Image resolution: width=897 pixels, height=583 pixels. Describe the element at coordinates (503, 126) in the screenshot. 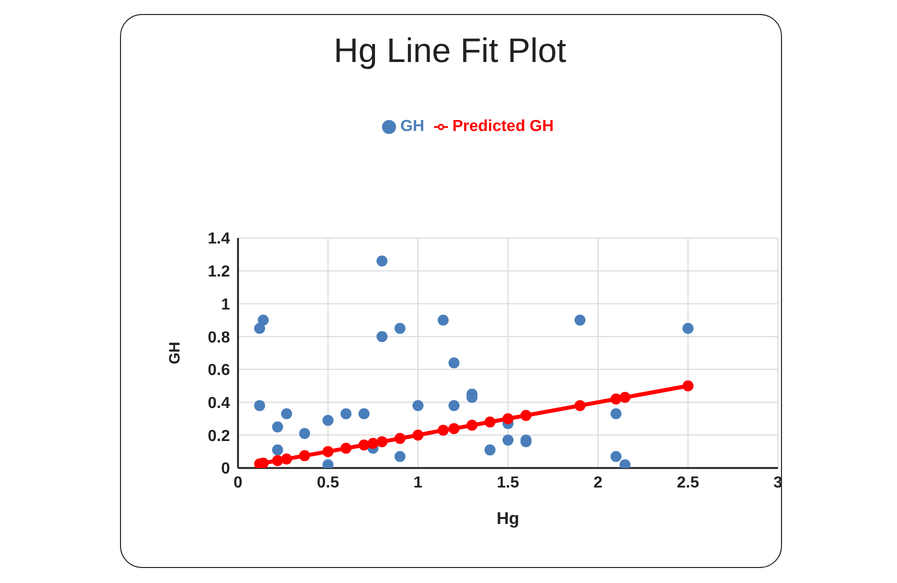

I see `legend-label: Predicted GH` at that location.